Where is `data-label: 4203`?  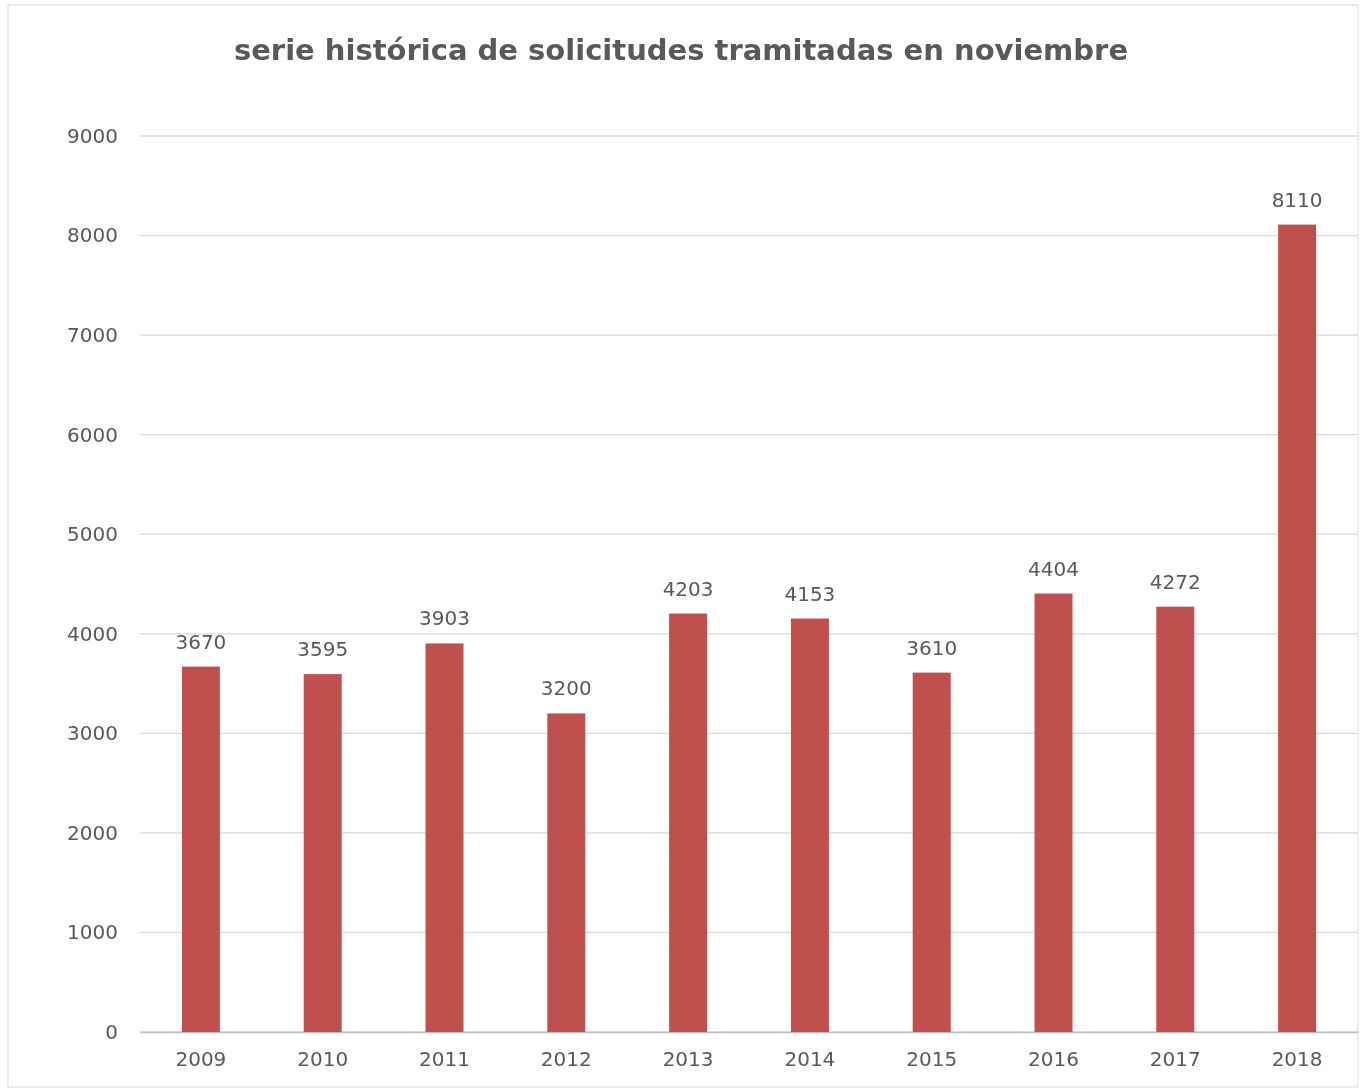
data-label: 4203 is located at coordinates (688, 588).